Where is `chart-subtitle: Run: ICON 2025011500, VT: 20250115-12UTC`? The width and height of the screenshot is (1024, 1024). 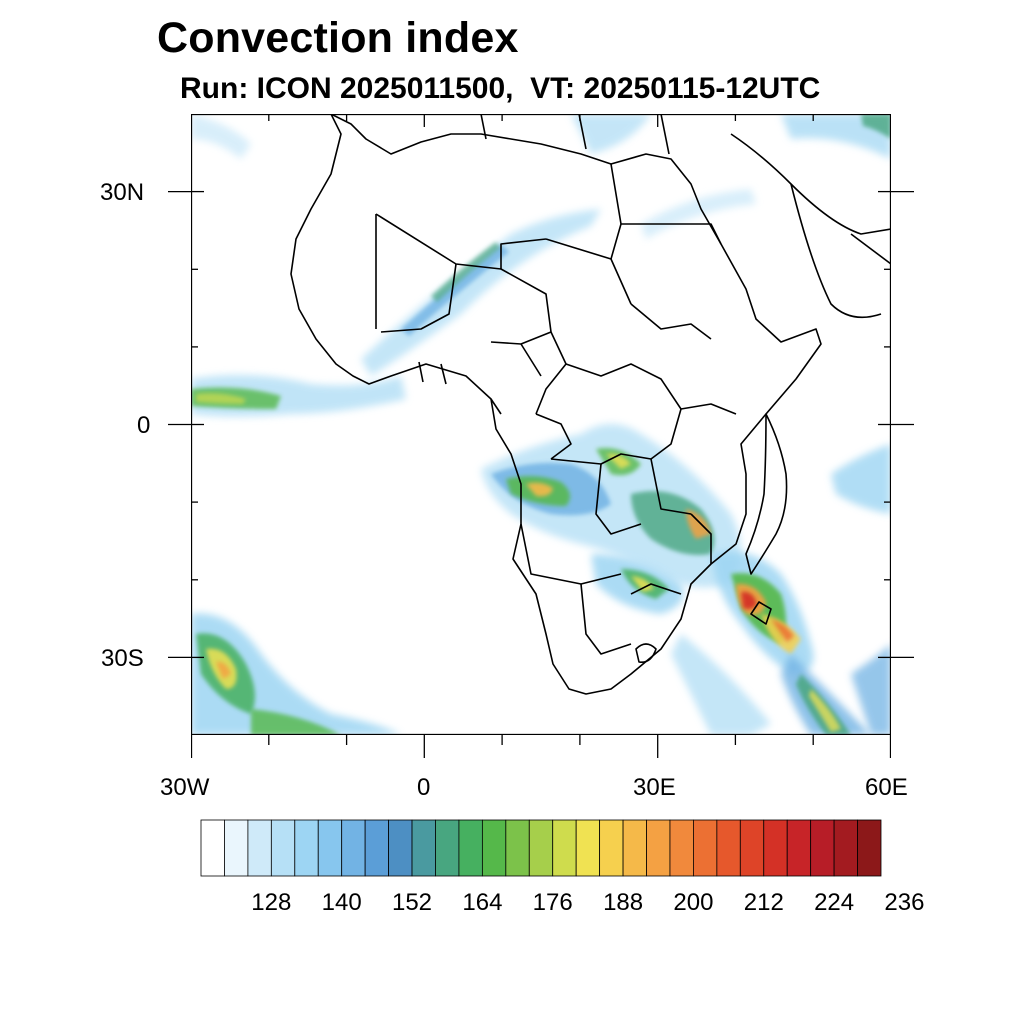
chart-subtitle: Run: ICON 2025011500, VT: 20250115-12UTC is located at coordinates (500, 88).